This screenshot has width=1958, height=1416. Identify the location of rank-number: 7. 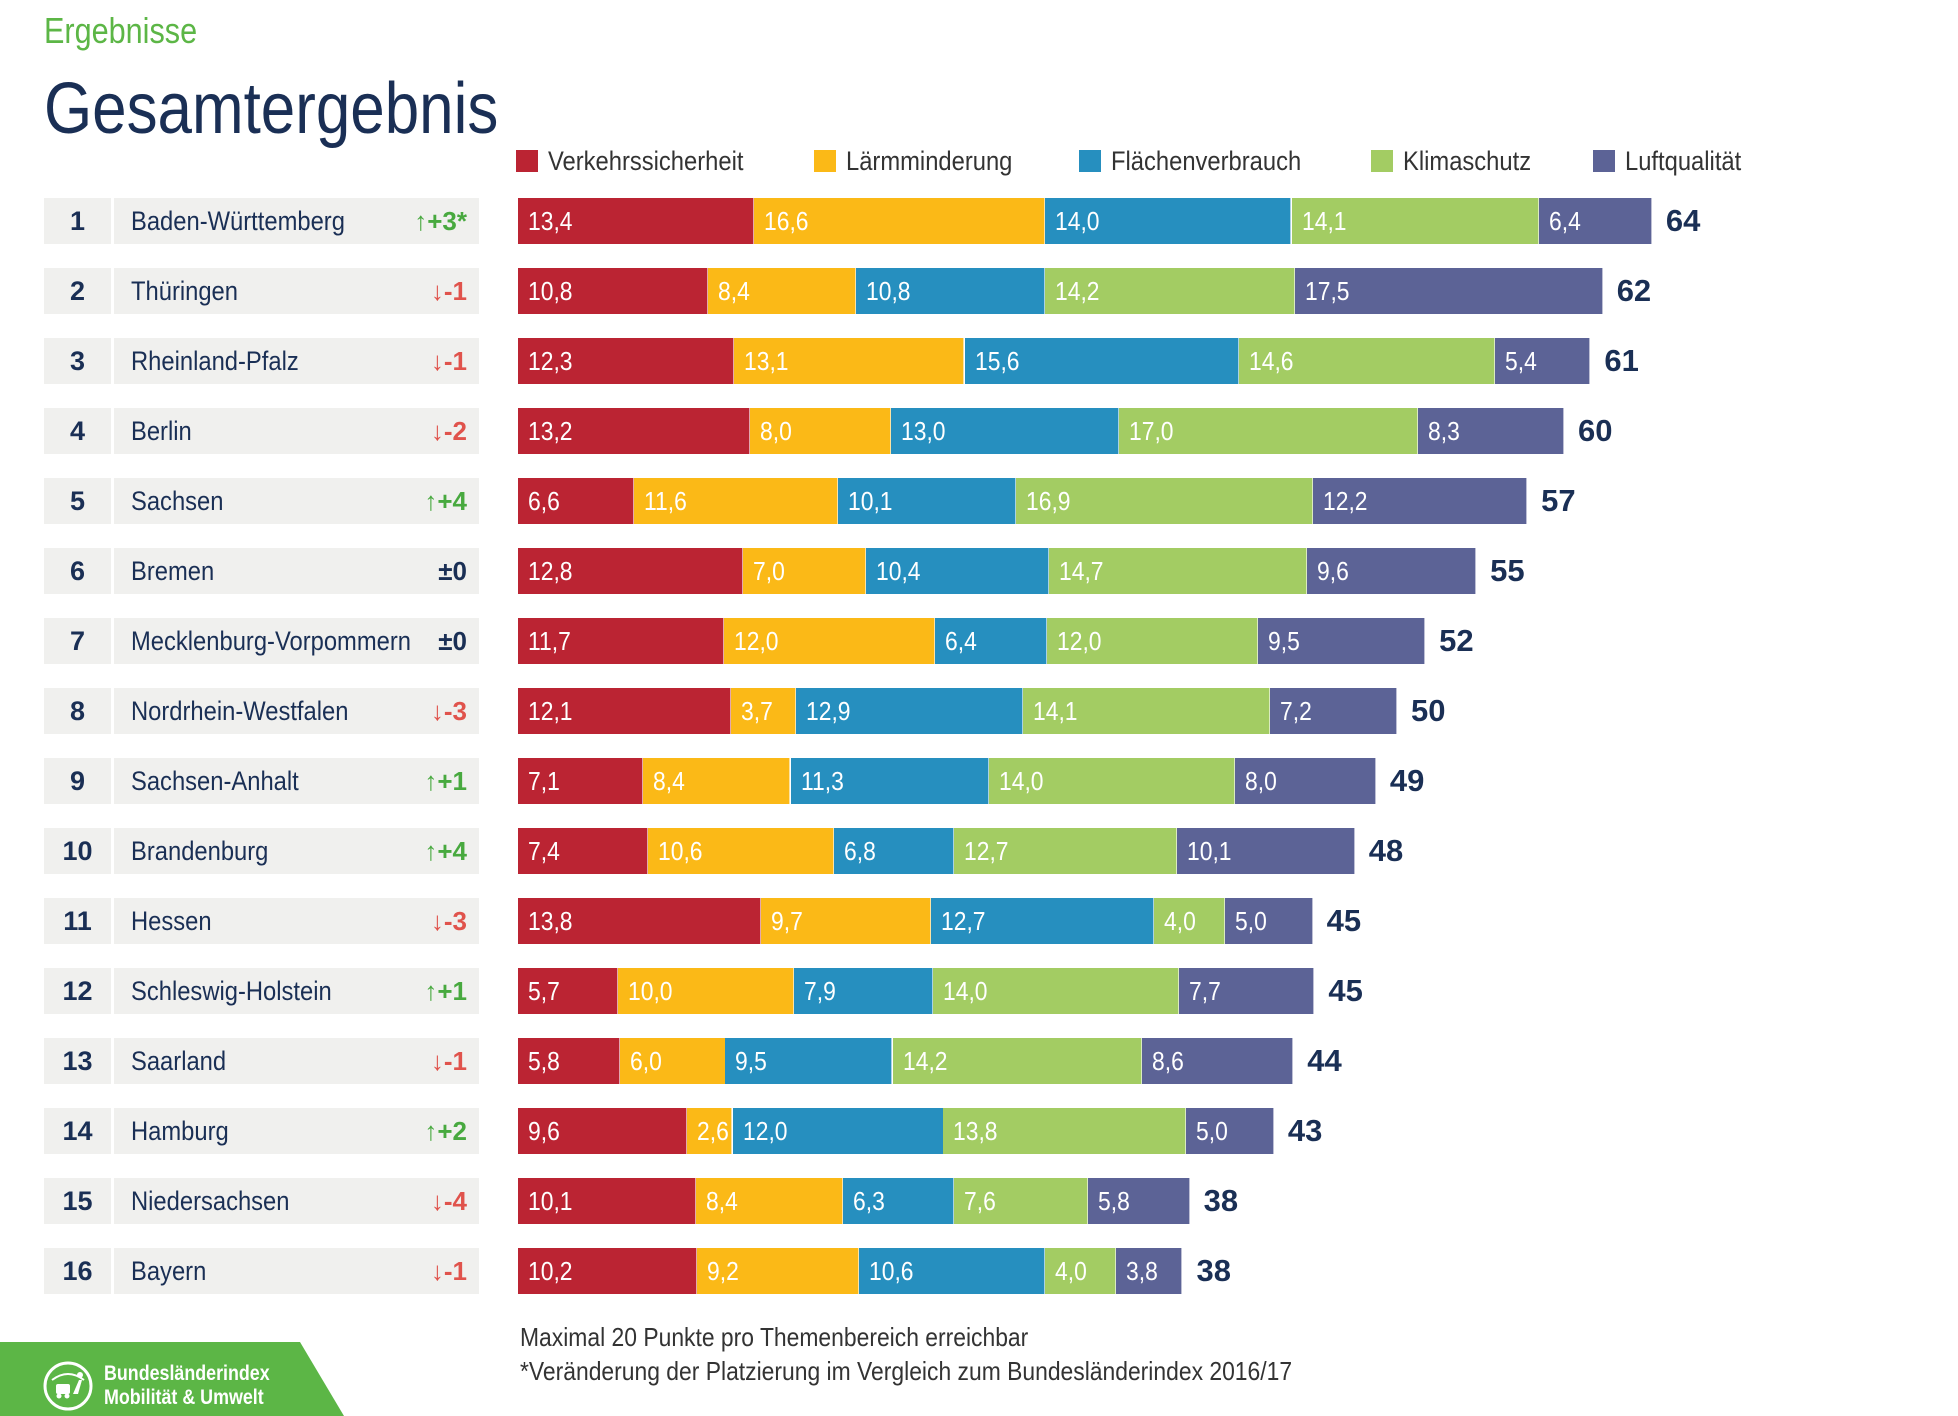
(79, 641).